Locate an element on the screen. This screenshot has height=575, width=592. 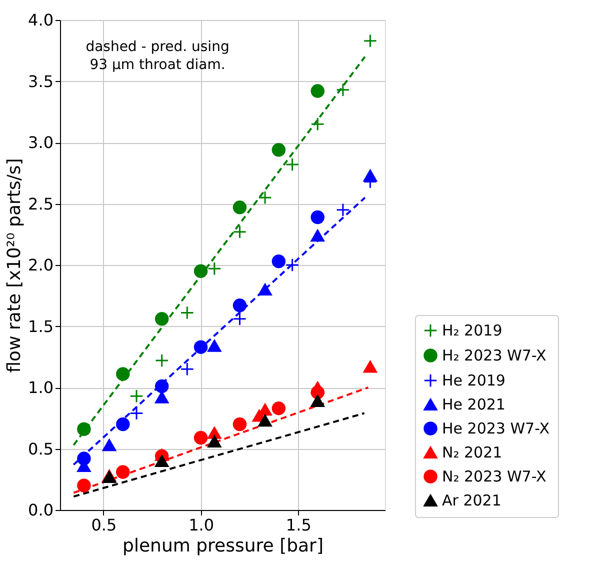
y-tick-label: 2.0 is located at coordinates (41, 265).